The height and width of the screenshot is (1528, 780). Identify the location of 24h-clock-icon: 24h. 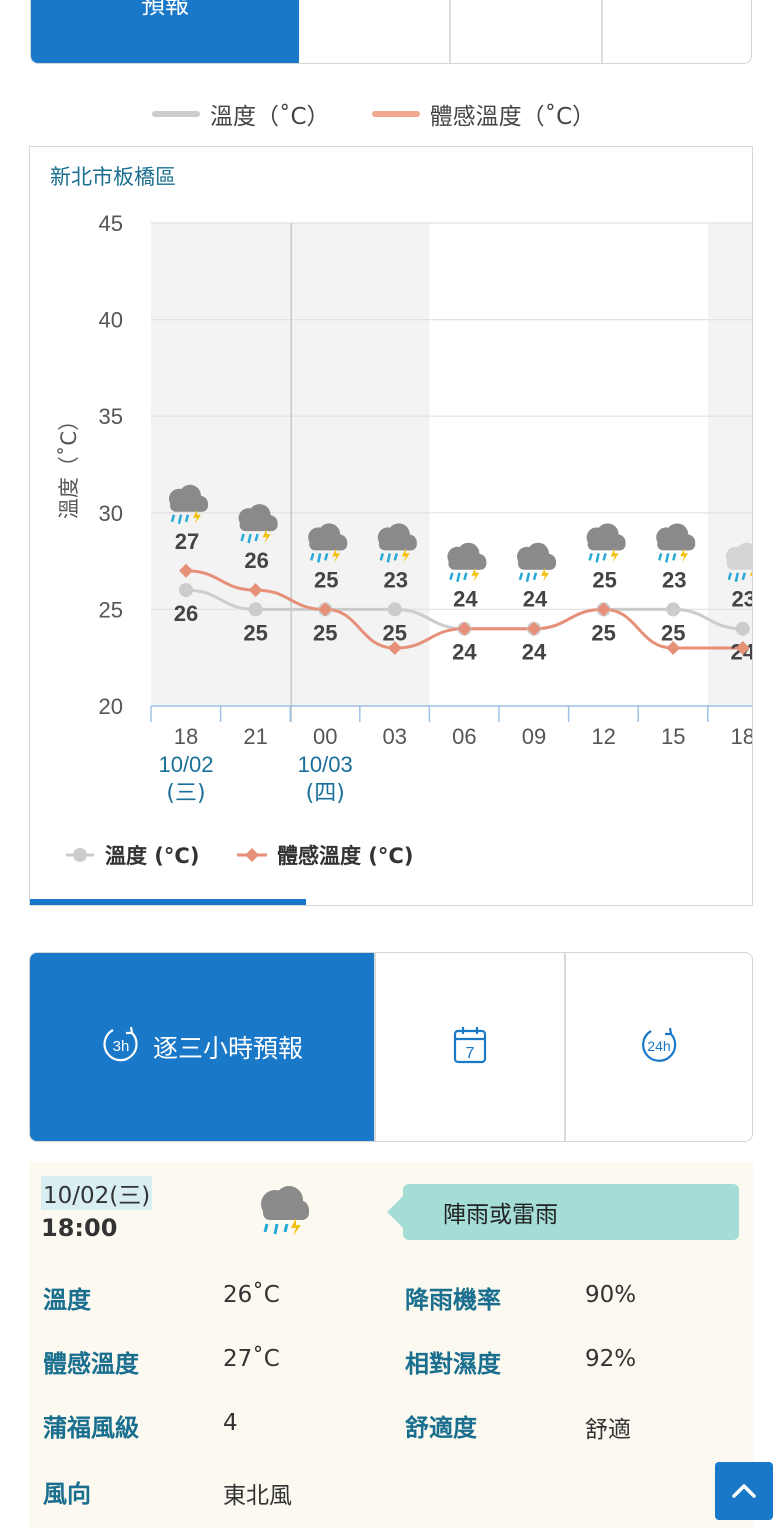
(659, 1047).